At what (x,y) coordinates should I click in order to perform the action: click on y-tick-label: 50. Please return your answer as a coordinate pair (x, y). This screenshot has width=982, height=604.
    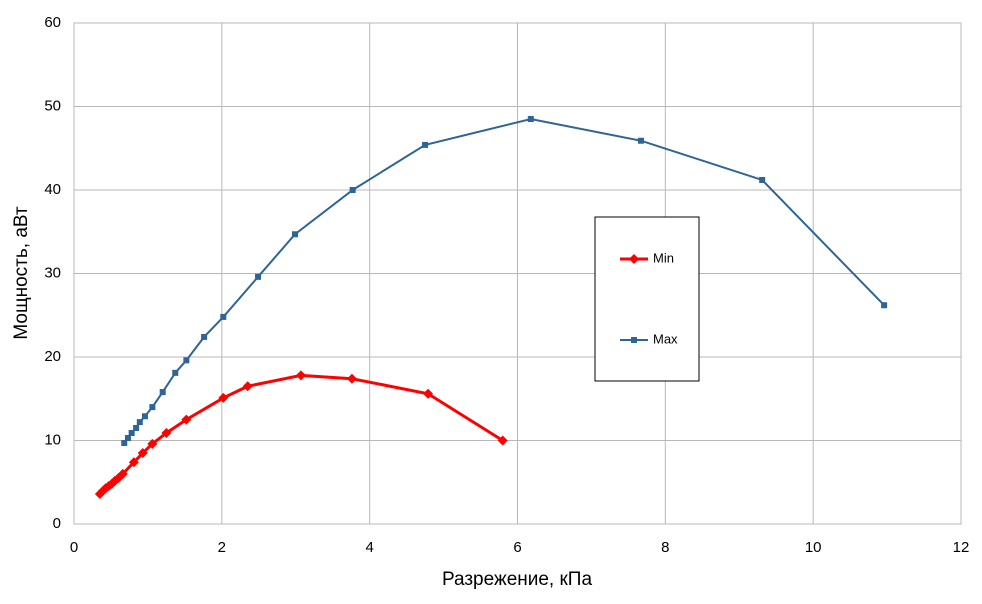
    Looking at the image, I should click on (52, 105).